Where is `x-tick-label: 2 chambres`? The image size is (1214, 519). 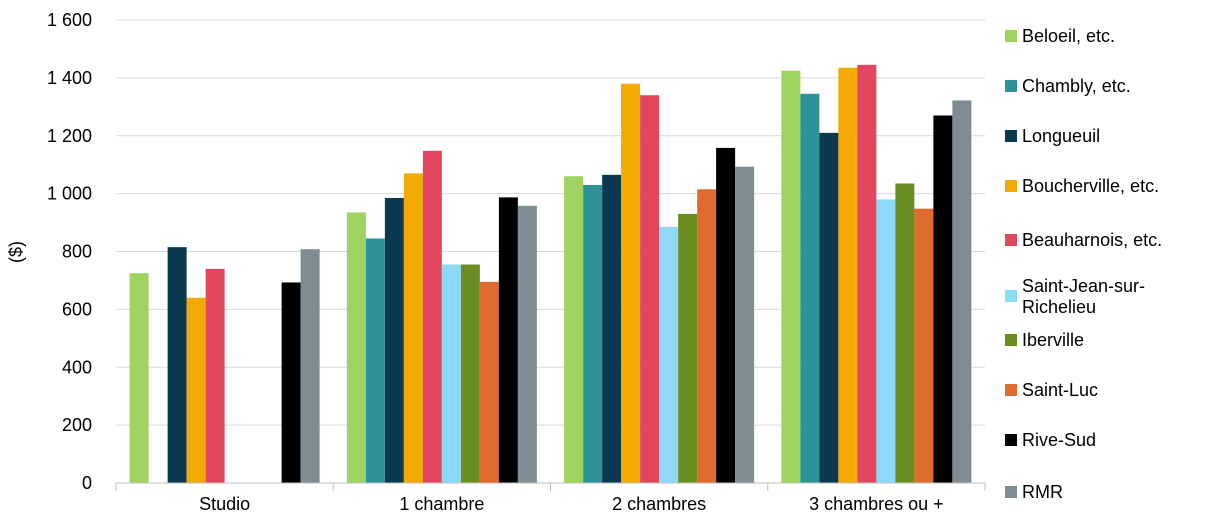
x-tick-label: 2 chambres is located at coordinates (659, 504).